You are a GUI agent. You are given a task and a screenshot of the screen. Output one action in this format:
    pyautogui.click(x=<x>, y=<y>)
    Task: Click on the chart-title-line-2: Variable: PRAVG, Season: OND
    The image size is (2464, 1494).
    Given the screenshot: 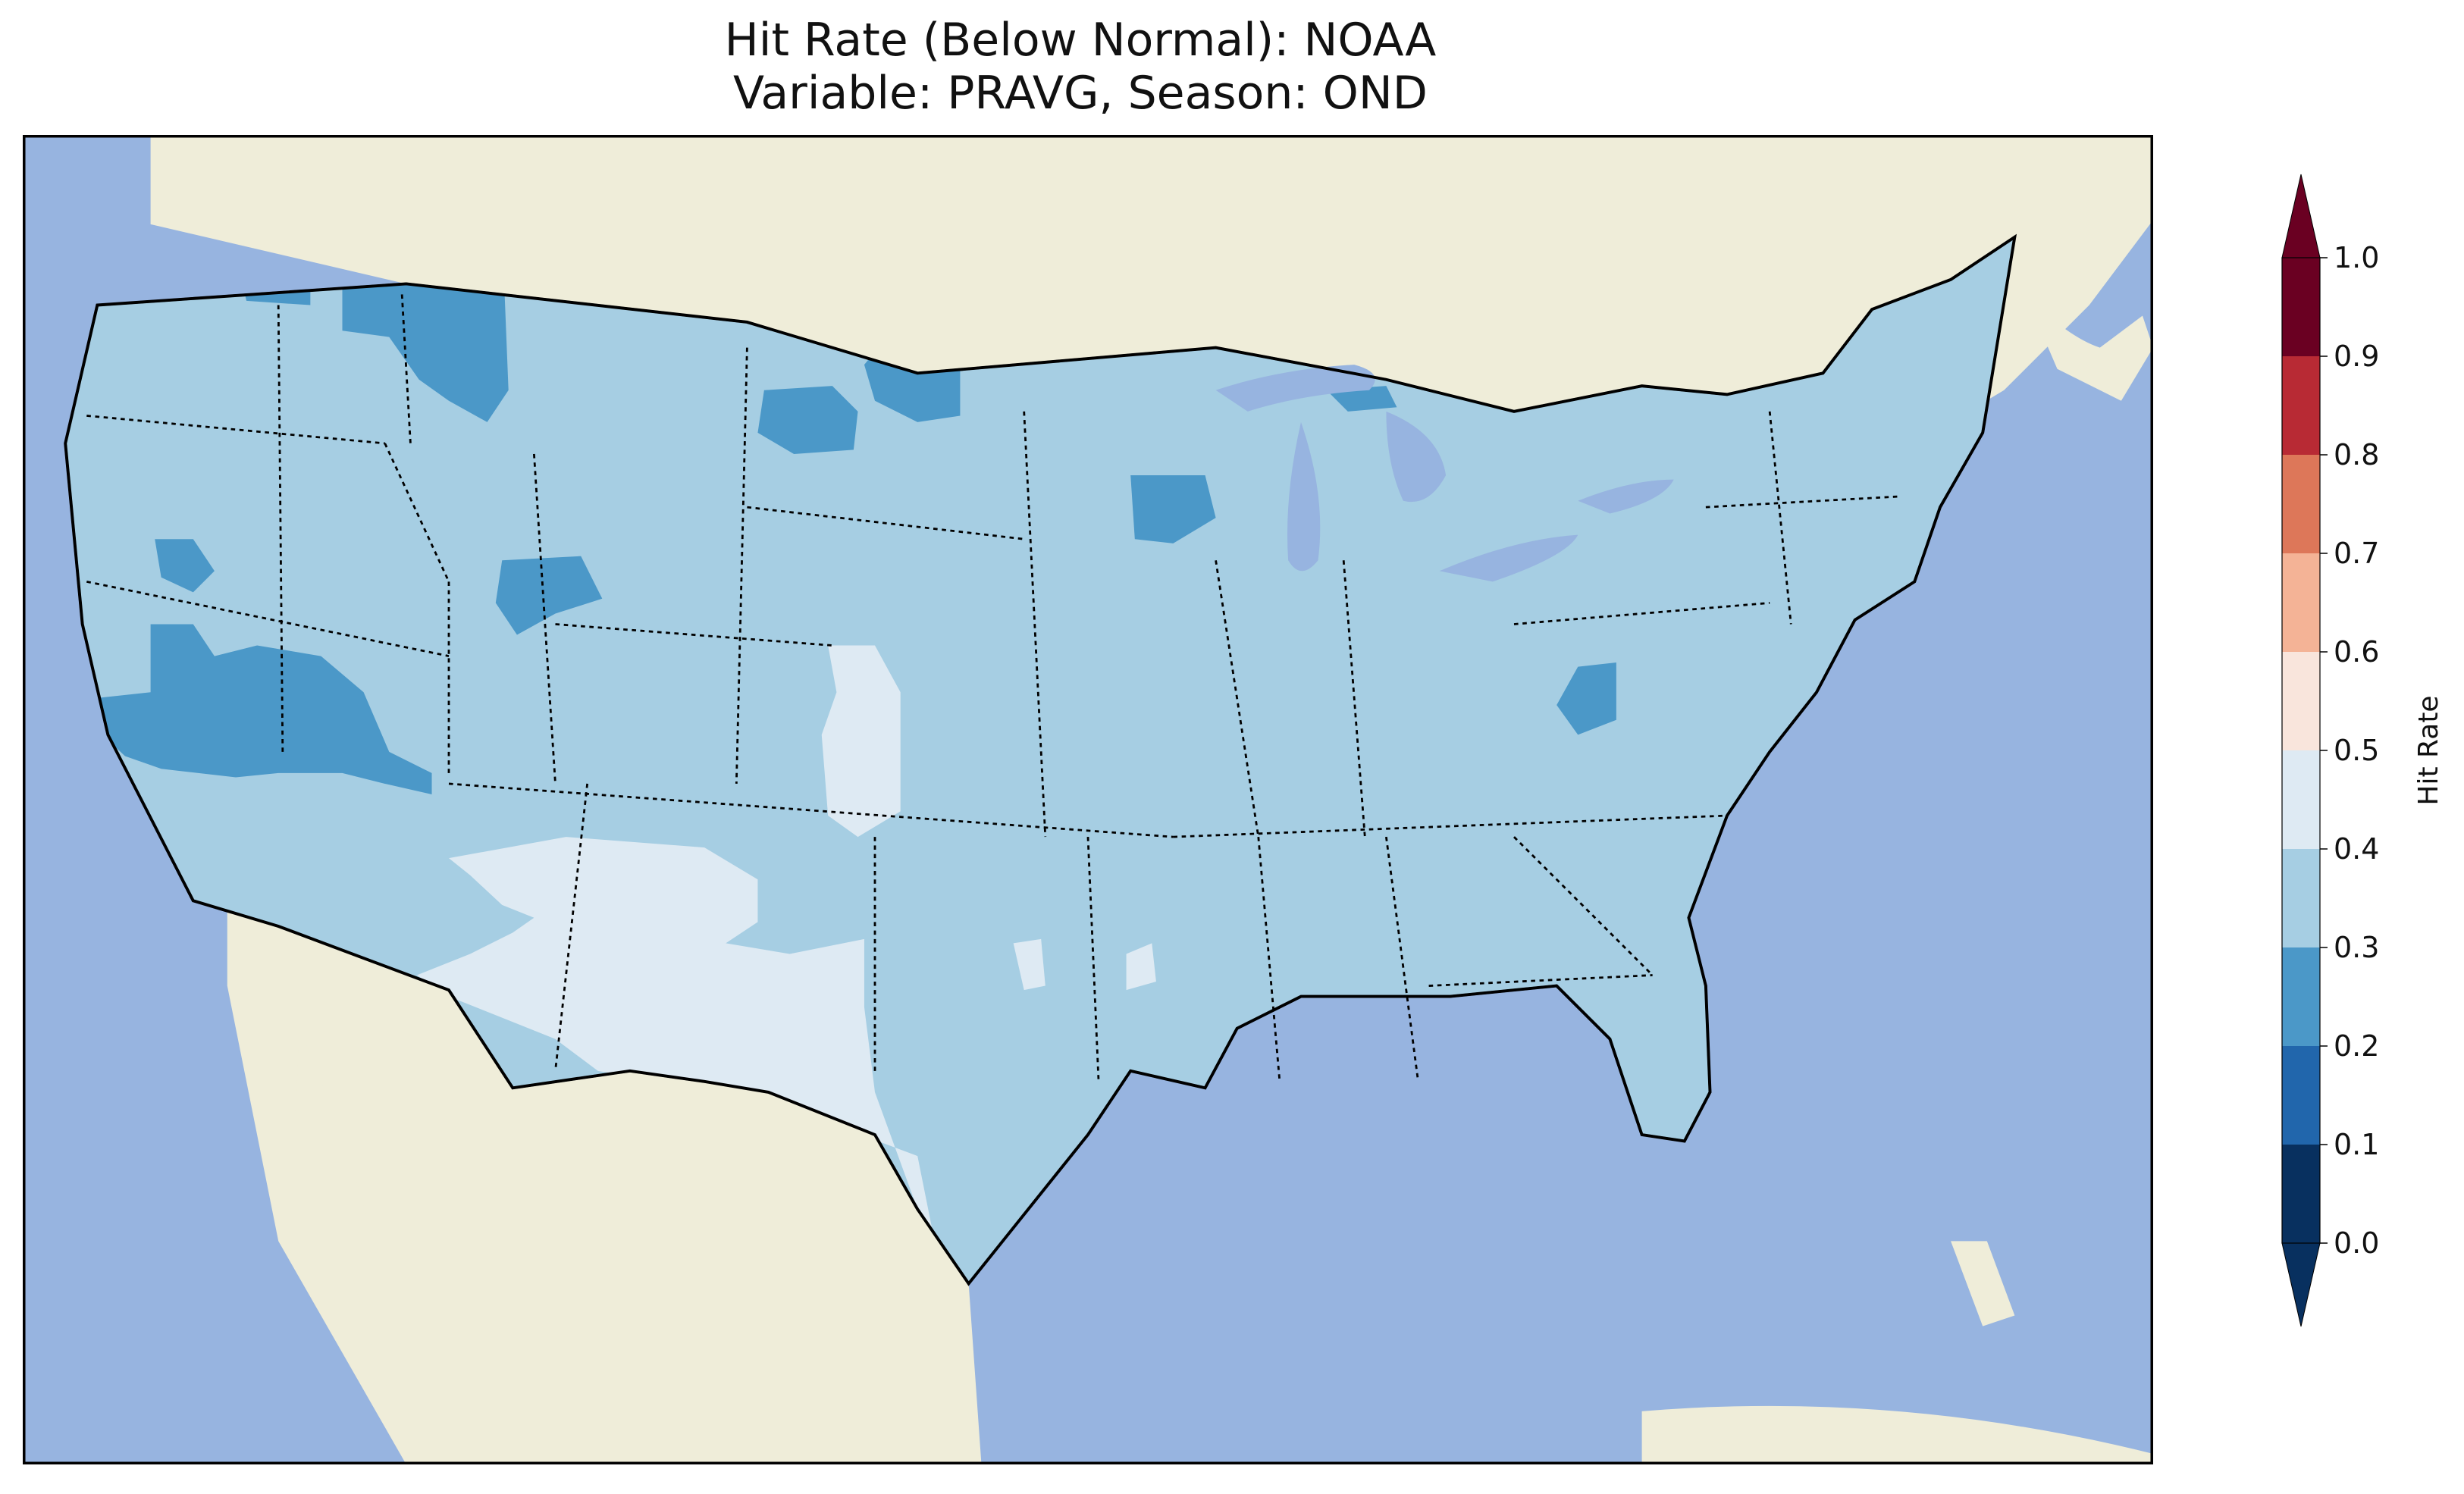 What is the action you would take?
    pyautogui.click(x=1081, y=93)
    